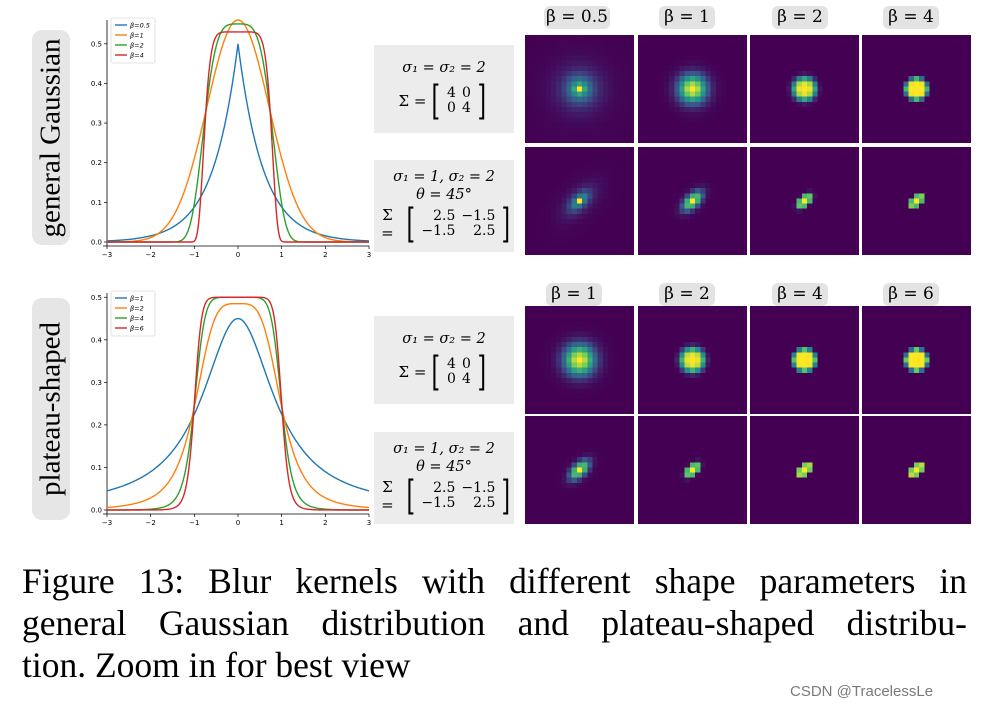  What do you see at coordinates (444, 449) in the screenshot?
I see `sigma-text: σ₁ = 1, σ₂ = 2` at bounding box center [444, 449].